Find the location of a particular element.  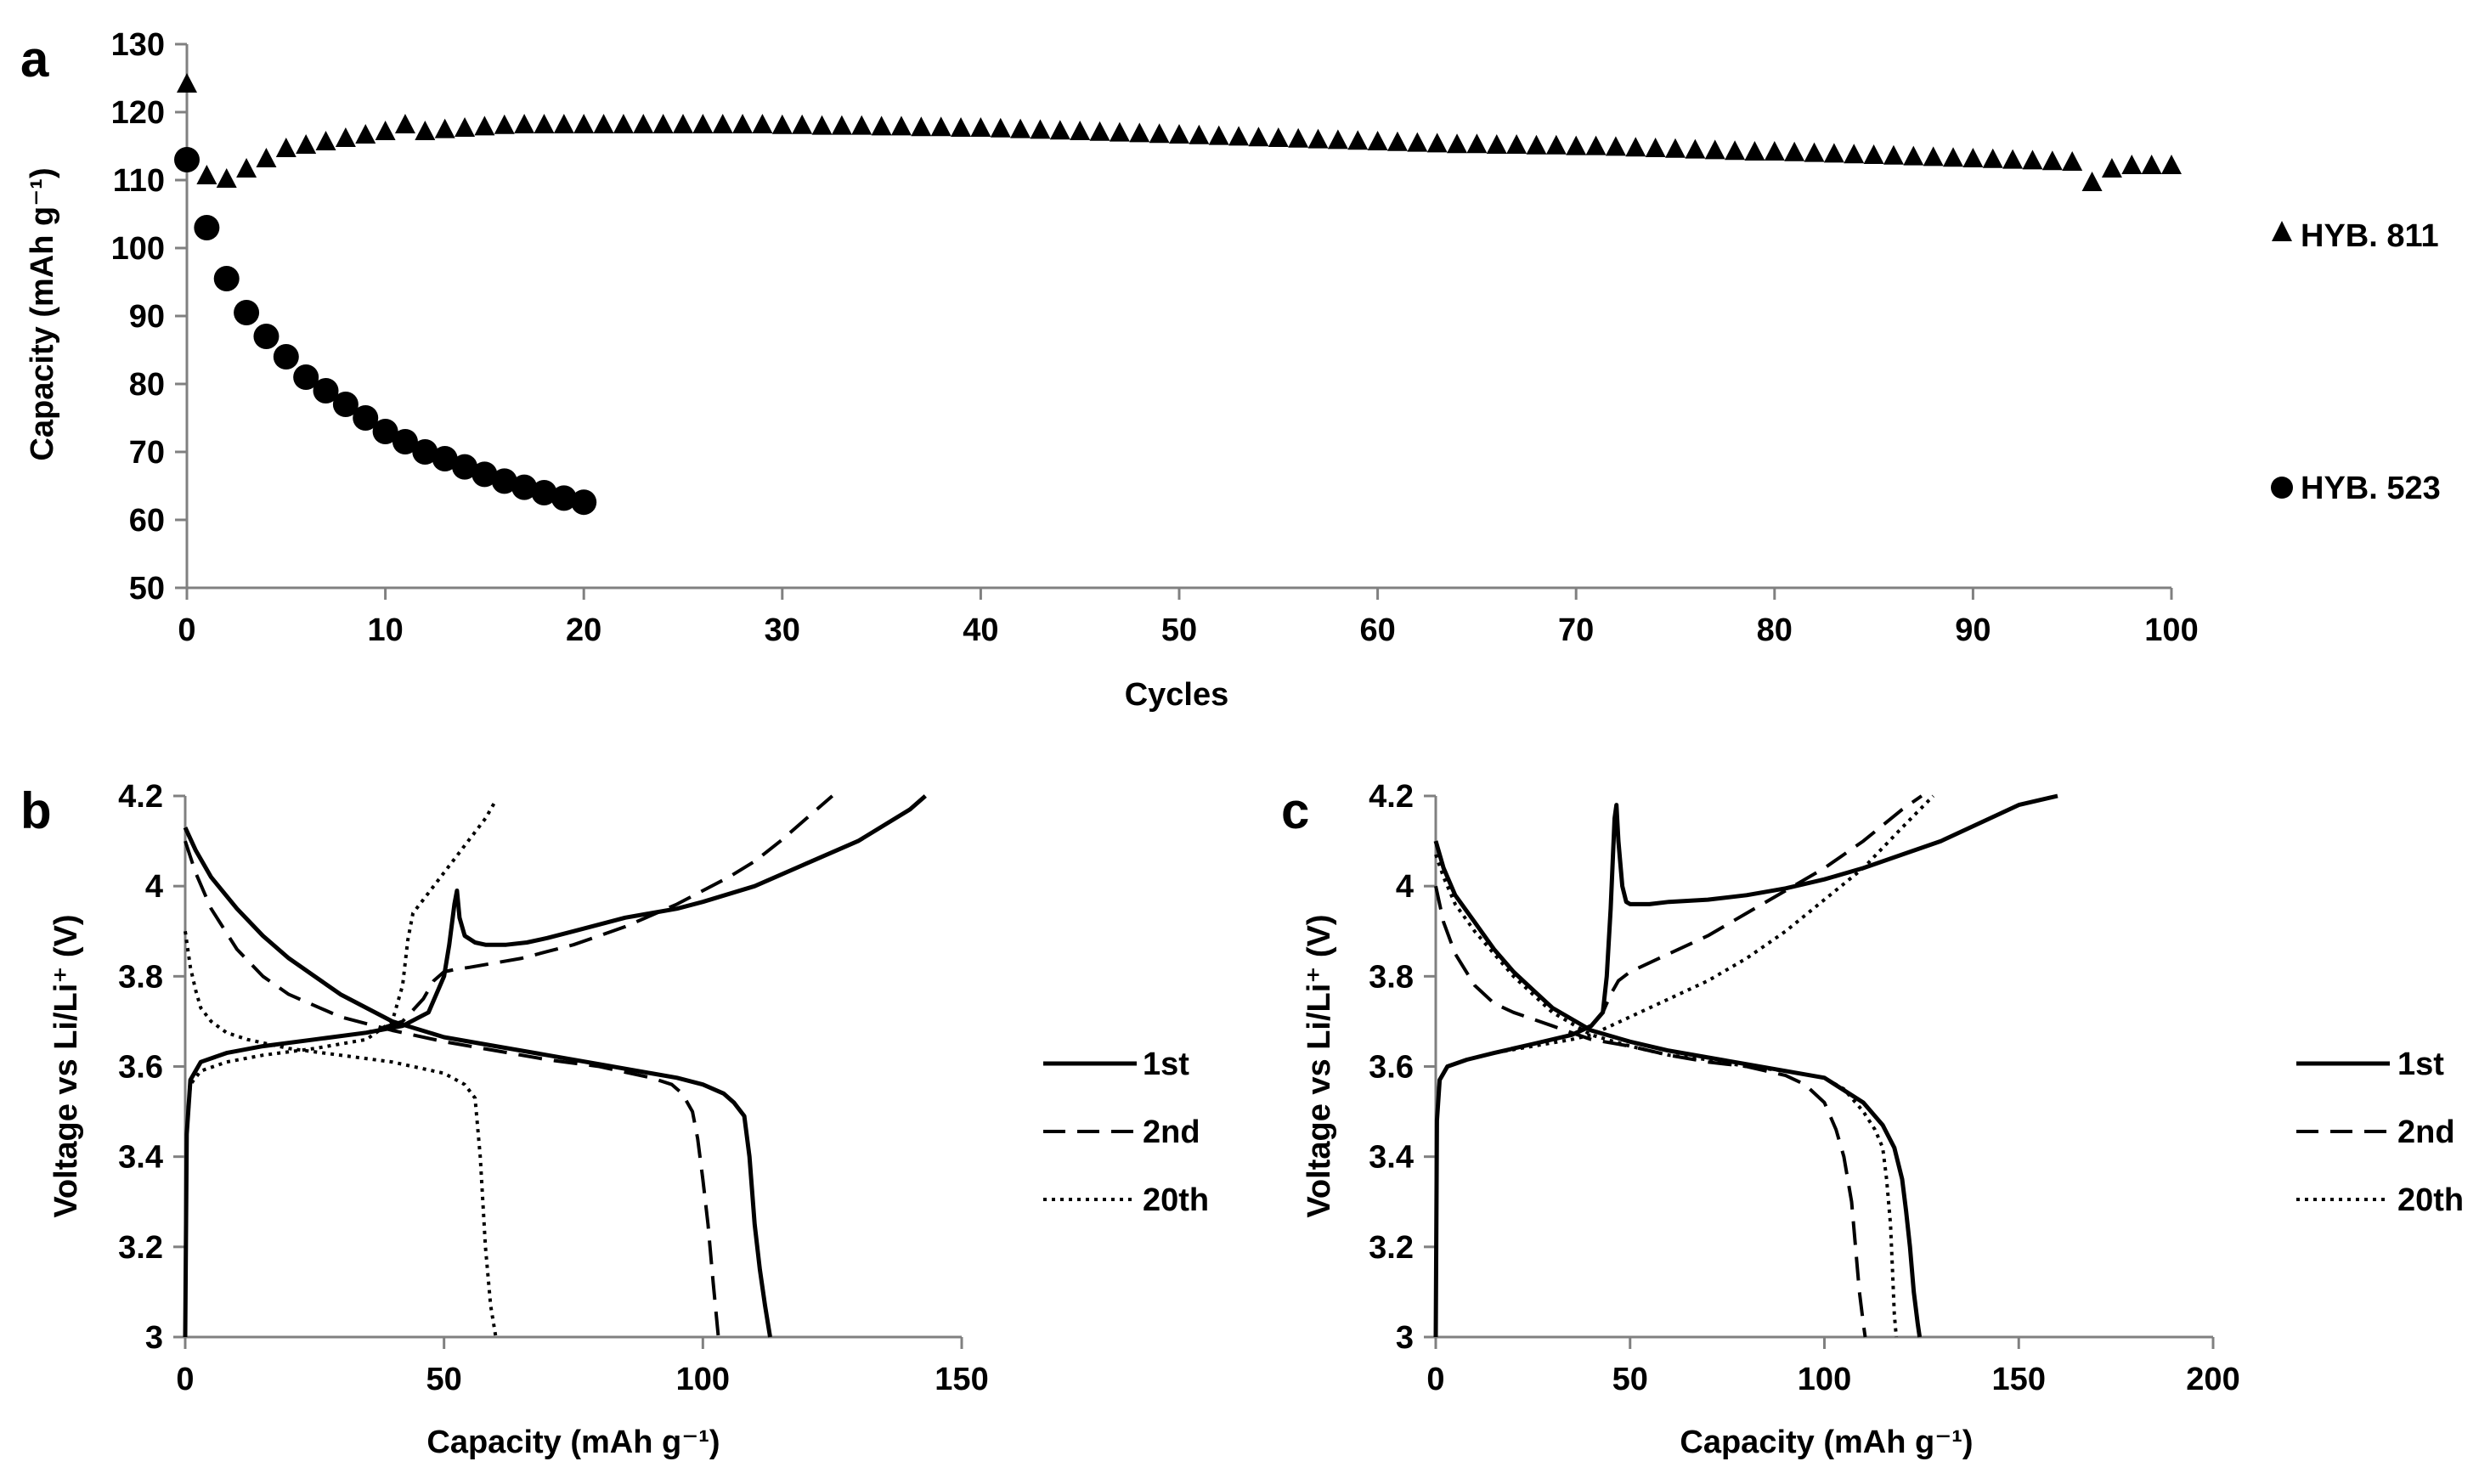

panel-a-xtick-label: 80 is located at coordinates (1775, 630).